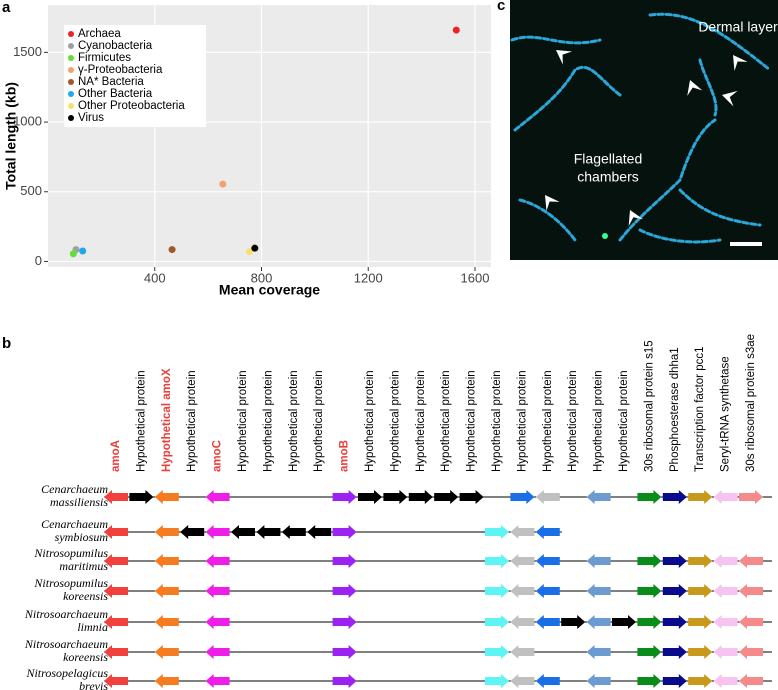 This screenshot has width=778, height=690. I want to click on panel-label: a, so click(6, 8).